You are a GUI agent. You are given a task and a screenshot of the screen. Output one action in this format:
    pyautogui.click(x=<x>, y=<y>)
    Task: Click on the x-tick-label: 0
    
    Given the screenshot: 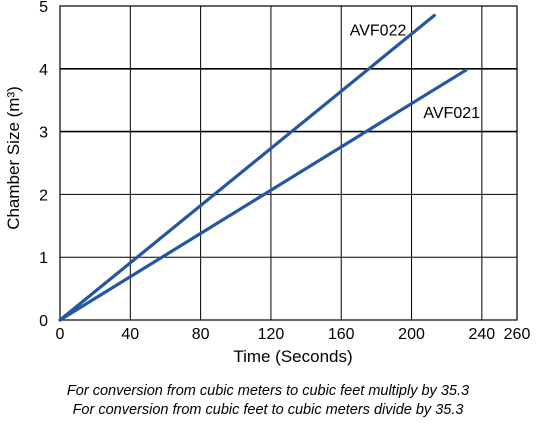 What is the action you would take?
    pyautogui.click(x=60, y=334)
    